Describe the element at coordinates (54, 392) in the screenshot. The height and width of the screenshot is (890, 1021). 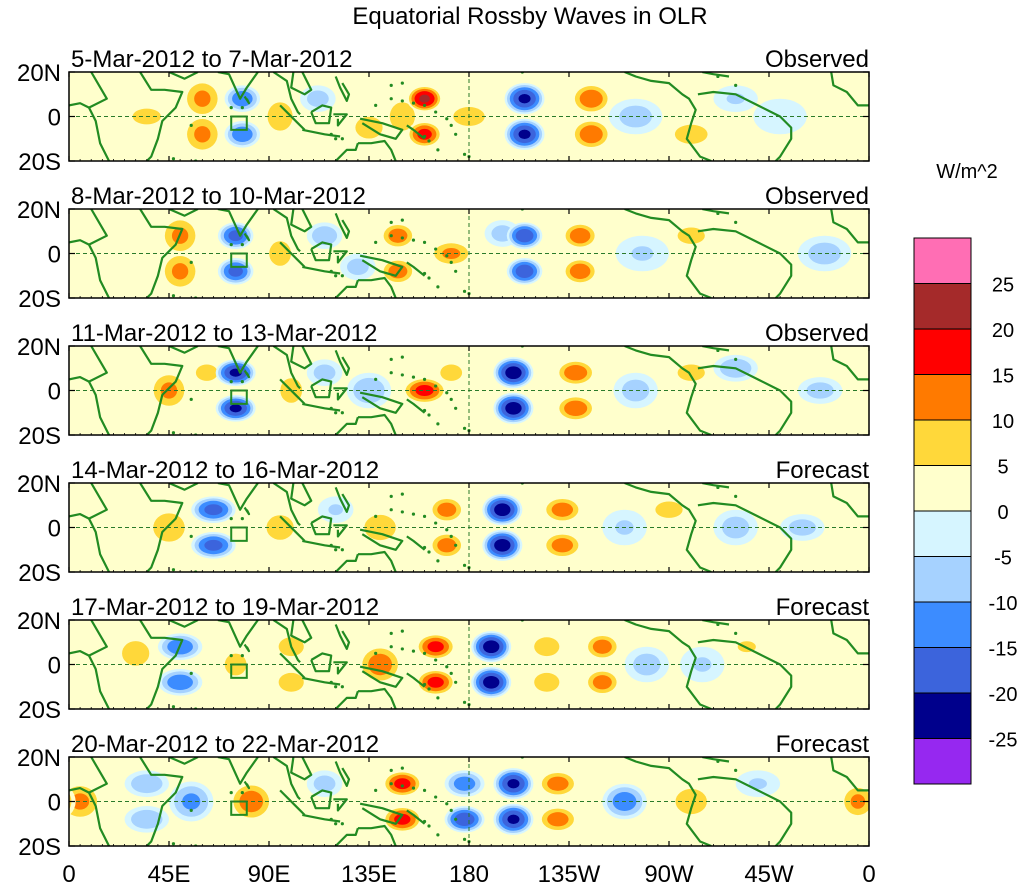
I see `y-tick-label: 0` at that location.